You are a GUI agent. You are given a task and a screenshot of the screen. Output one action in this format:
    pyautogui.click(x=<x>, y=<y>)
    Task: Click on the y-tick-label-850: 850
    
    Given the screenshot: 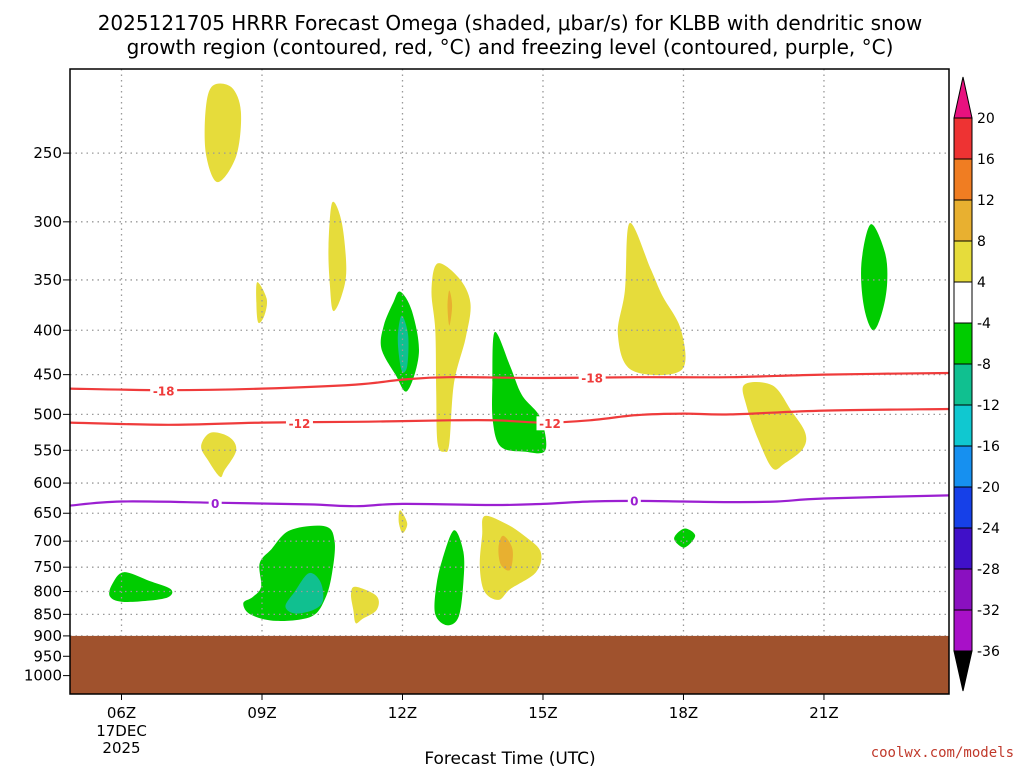 What is the action you would take?
    pyautogui.click(x=47, y=614)
    